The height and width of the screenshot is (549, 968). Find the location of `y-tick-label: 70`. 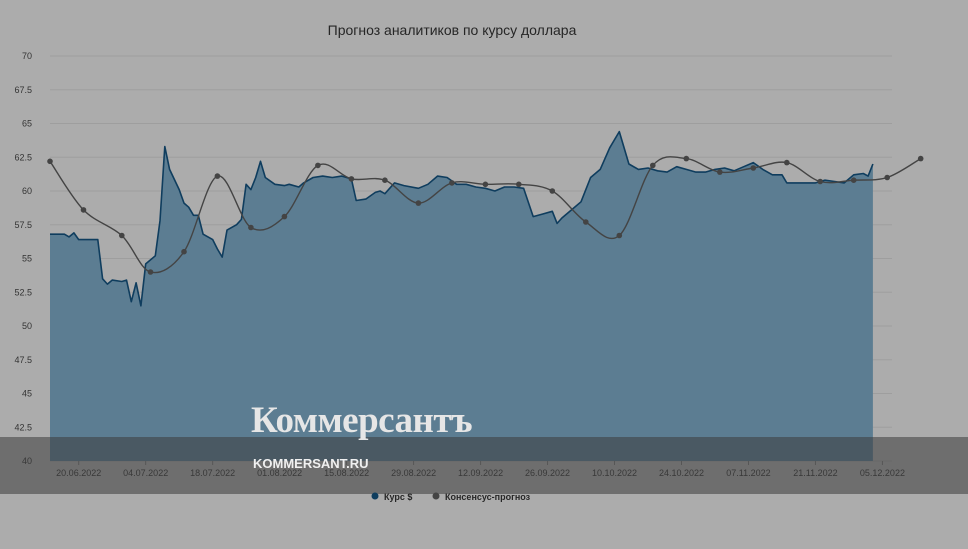

y-tick-label: 70 is located at coordinates (27, 56).